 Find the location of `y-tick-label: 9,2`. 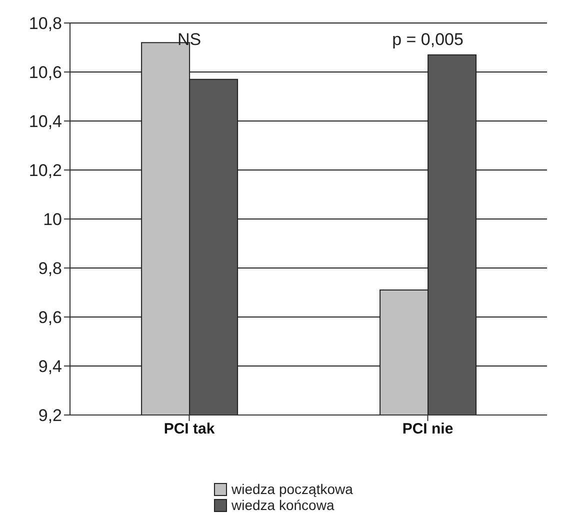

y-tick-label: 9,2 is located at coordinates (50, 416).